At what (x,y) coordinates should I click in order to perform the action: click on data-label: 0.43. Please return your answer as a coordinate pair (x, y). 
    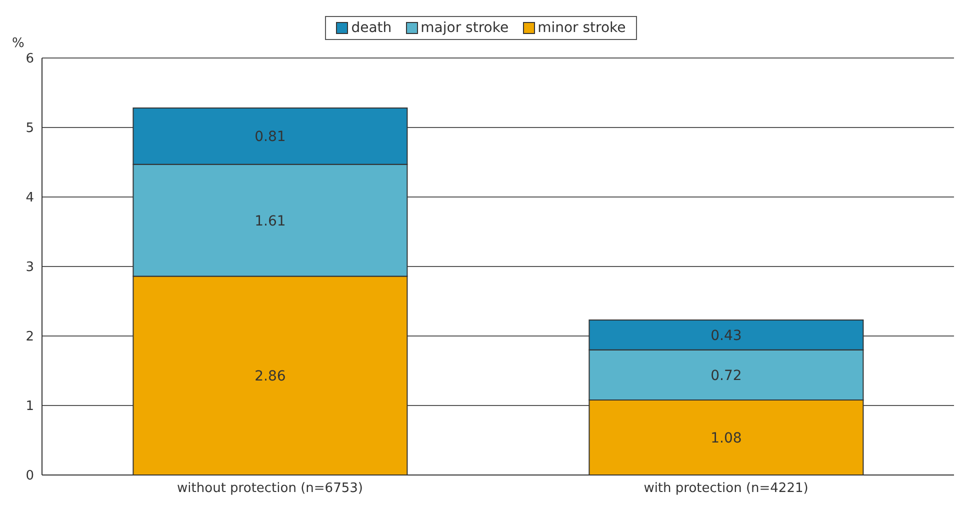
    Looking at the image, I should click on (726, 336).